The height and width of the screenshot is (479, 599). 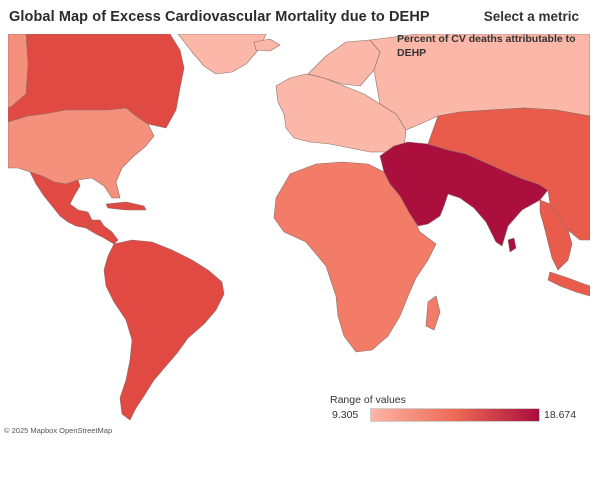 What do you see at coordinates (44, 430) in the screenshot?
I see `attribution-mapbox-link: Mapbox` at bounding box center [44, 430].